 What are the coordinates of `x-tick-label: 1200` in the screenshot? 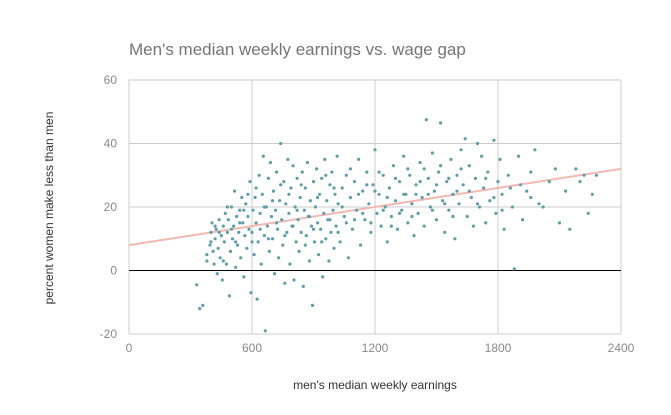 It's located at (375, 348).